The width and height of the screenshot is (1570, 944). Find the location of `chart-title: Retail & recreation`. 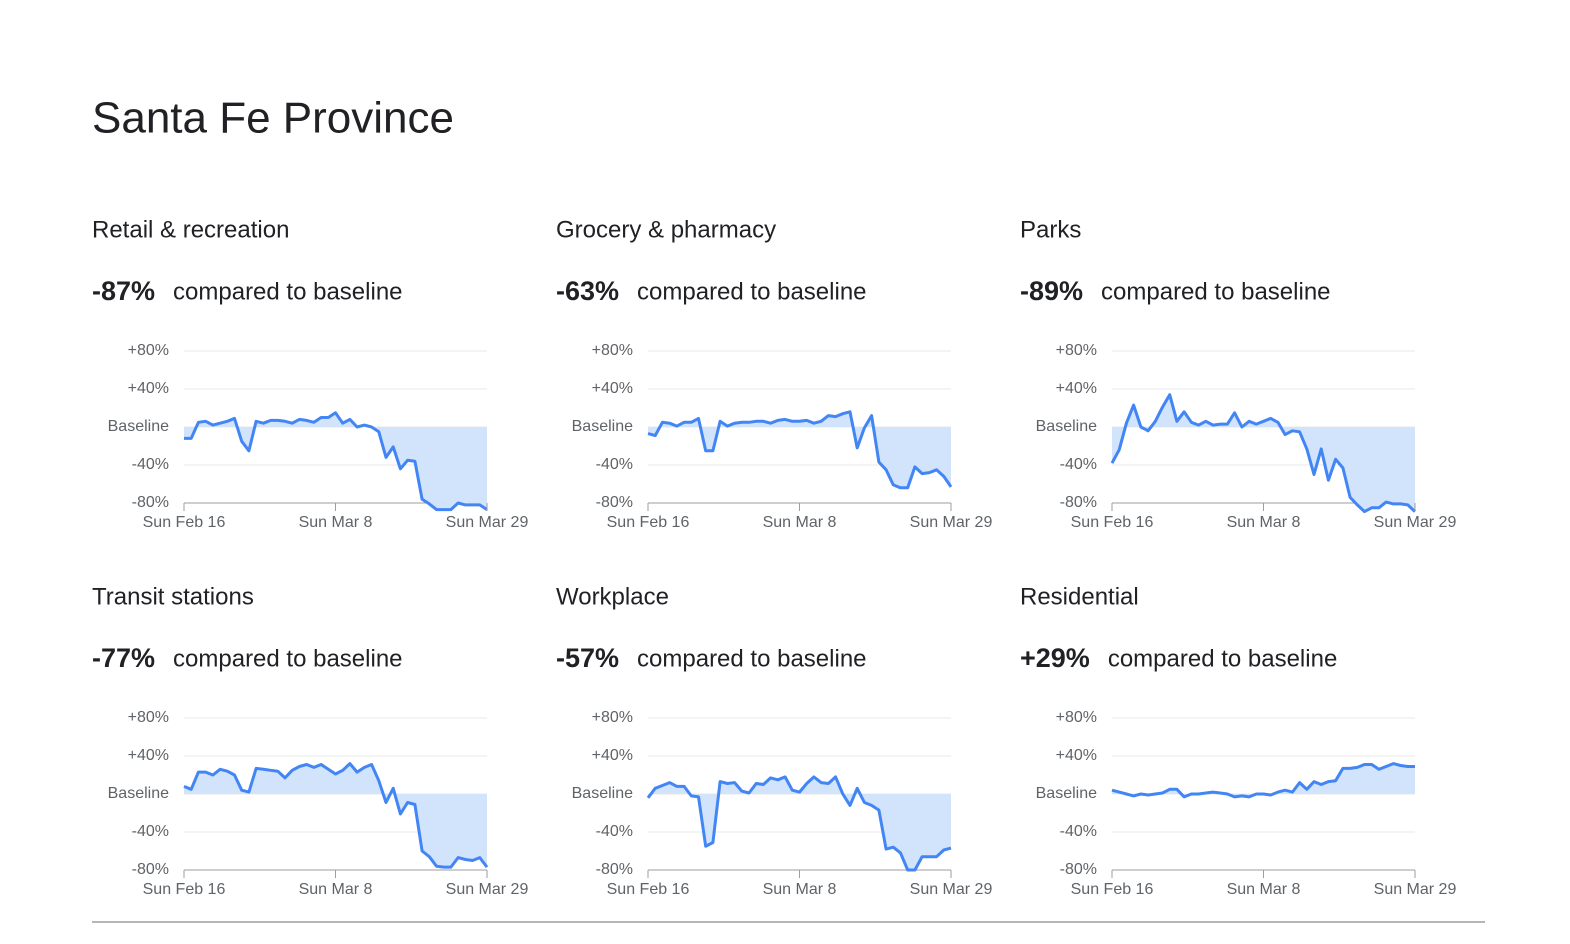

chart-title: Retail & recreation is located at coordinates (190, 229).